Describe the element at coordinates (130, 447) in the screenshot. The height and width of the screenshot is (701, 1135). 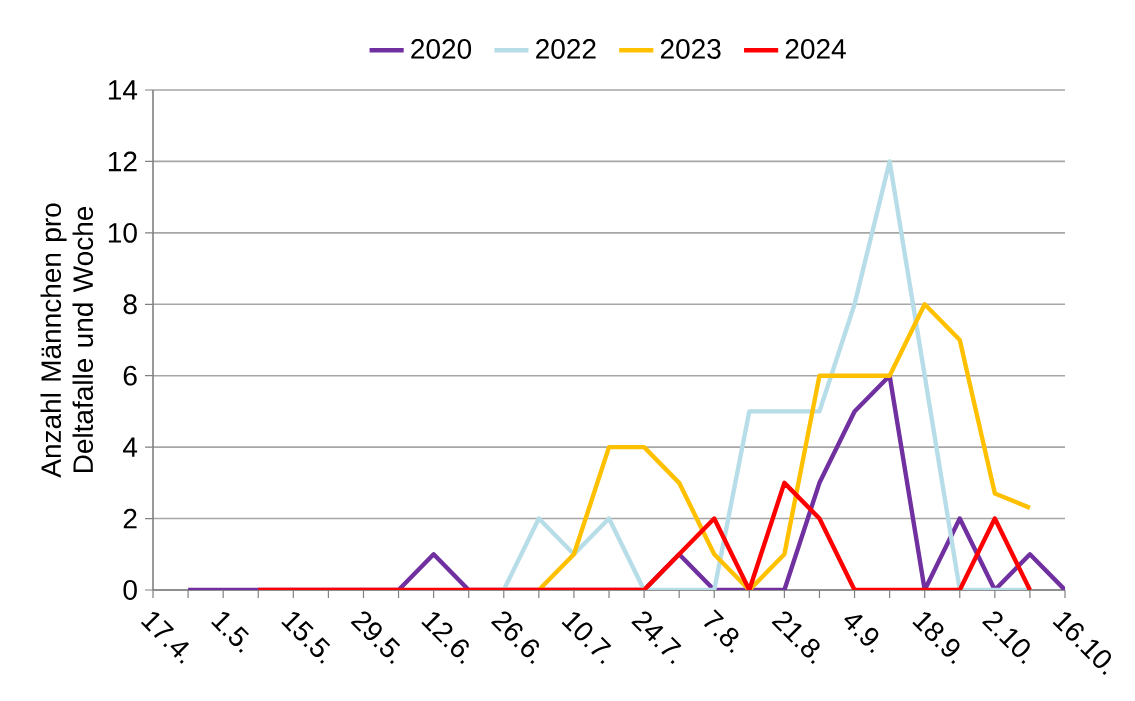
I see `y-tick-label: 4` at that location.